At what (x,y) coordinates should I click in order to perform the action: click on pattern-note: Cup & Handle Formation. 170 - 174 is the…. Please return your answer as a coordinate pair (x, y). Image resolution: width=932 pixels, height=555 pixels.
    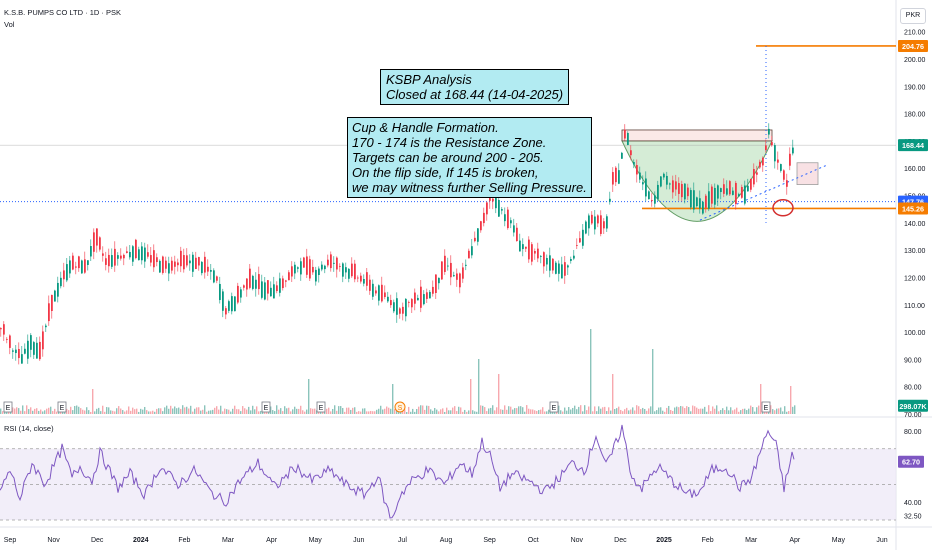
    Looking at the image, I should click on (469, 157).